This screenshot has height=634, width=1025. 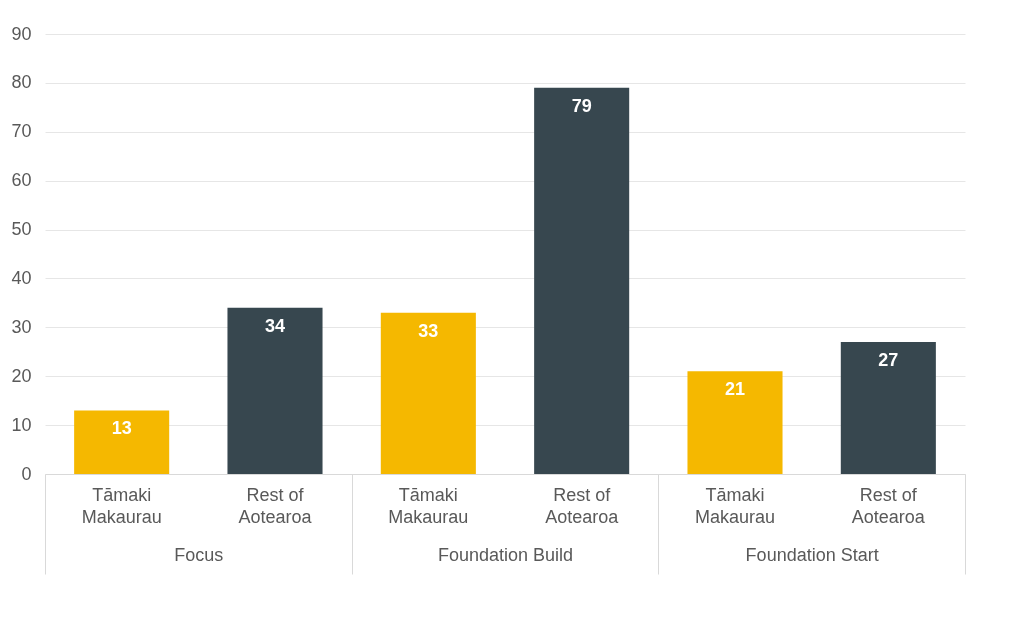 What do you see at coordinates (26, 473) in the screenshot?
I see `y-tick-label: 0` at bounding box center [26, 473].